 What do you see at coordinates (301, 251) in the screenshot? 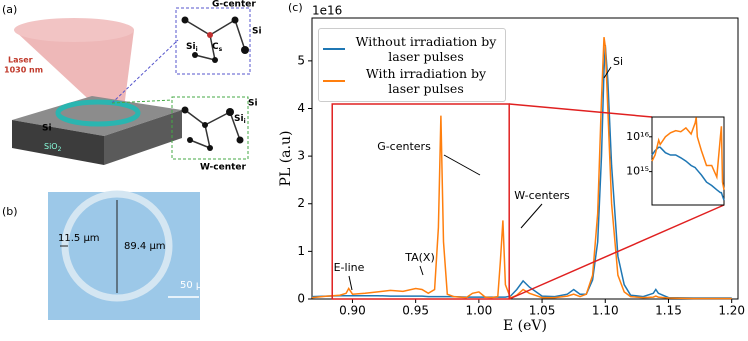
I see `y-tick-label: 1` at bounding box center [301, 251].